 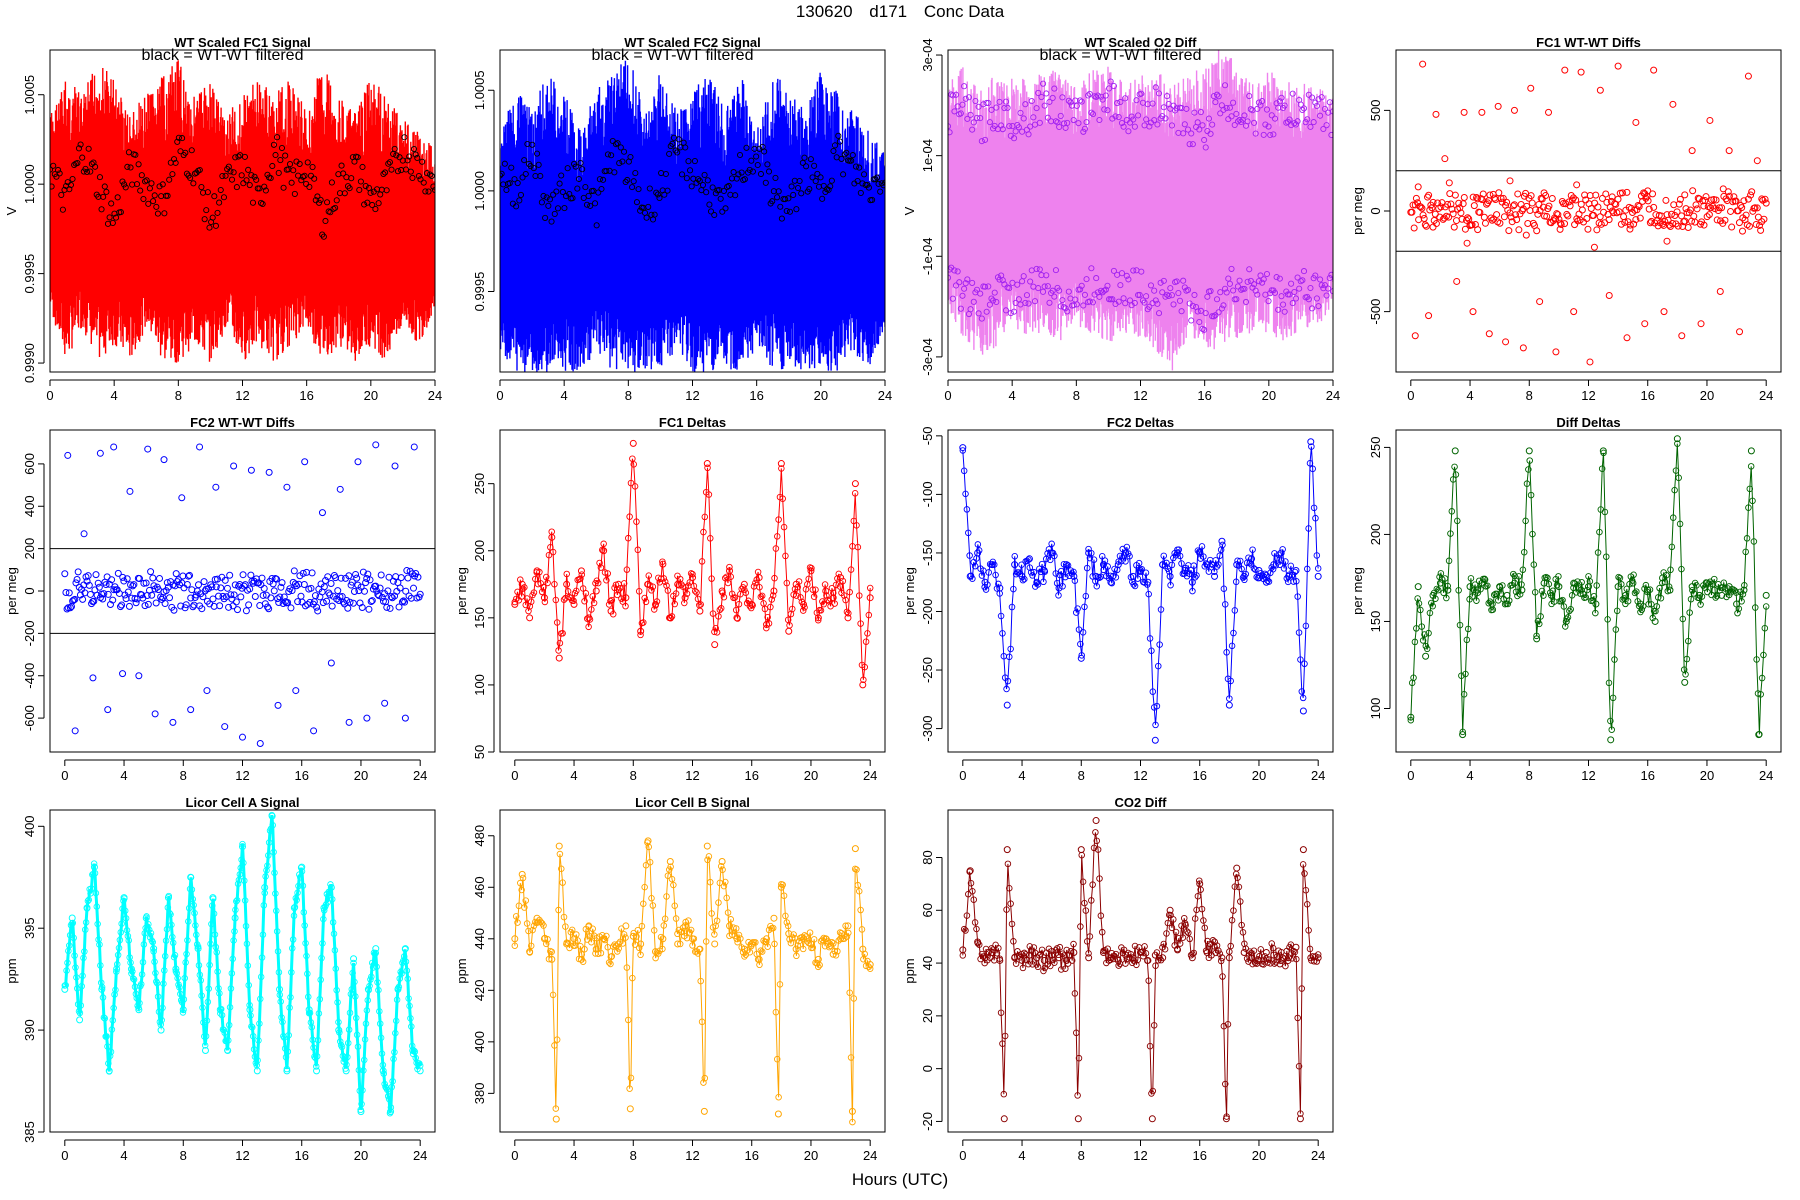 I want to click on y-tick-label: 400, so click(x=29, y=506).